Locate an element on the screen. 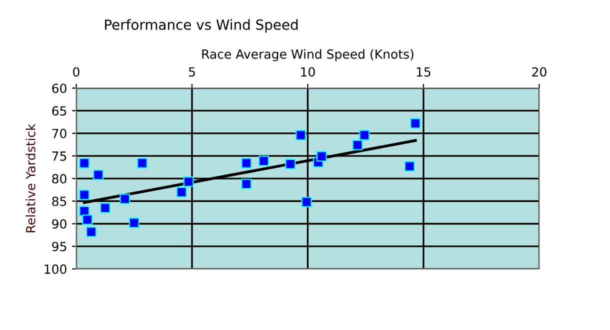 This screenshot has height=330, width=610. y-tick-label: 70 is located at coordinates (59, 133).